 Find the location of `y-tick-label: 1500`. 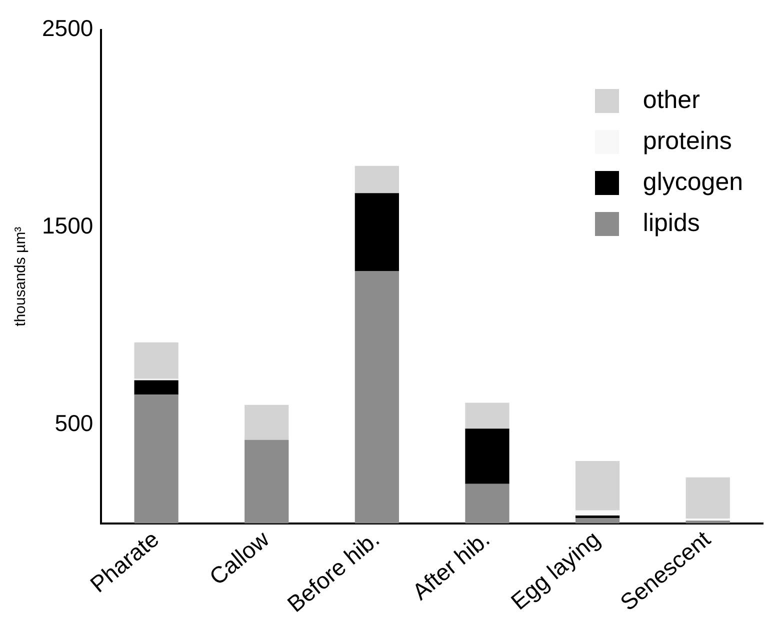

y-tick-label: 1500 is located at coordinates (68, 225).